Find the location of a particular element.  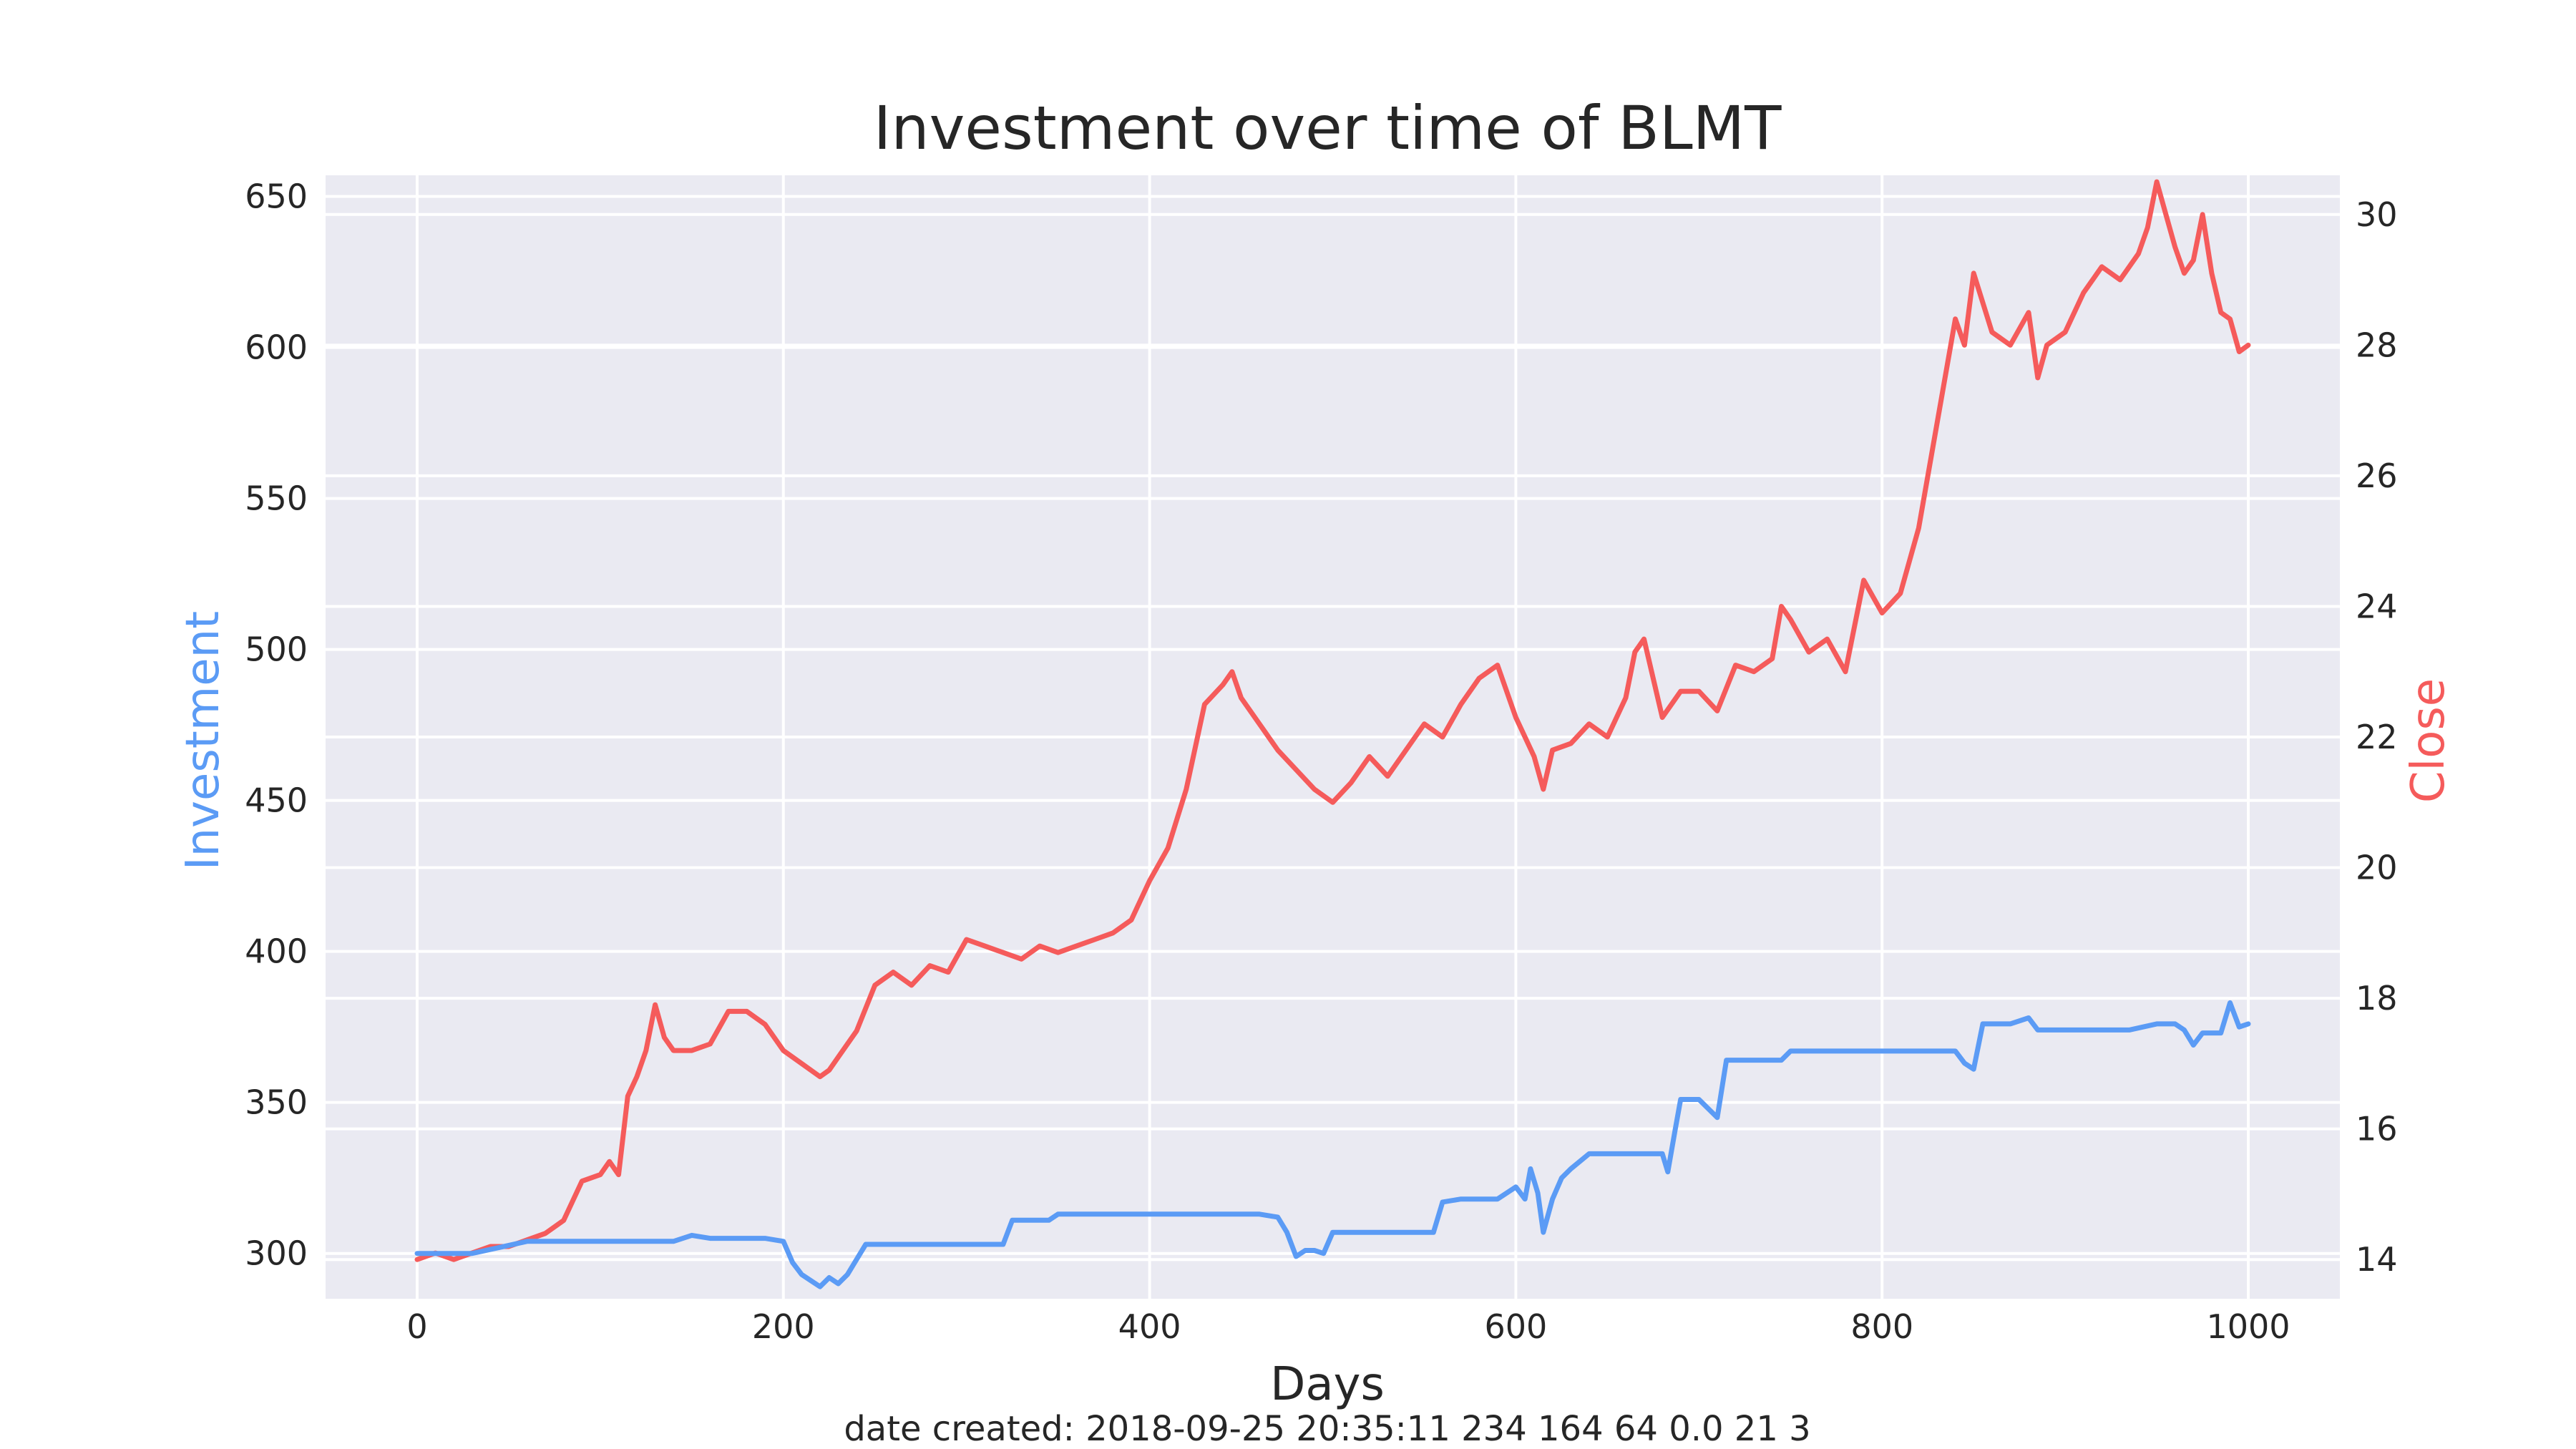

y-right-tick-label: 22 is located at coordinates (2377, 737).